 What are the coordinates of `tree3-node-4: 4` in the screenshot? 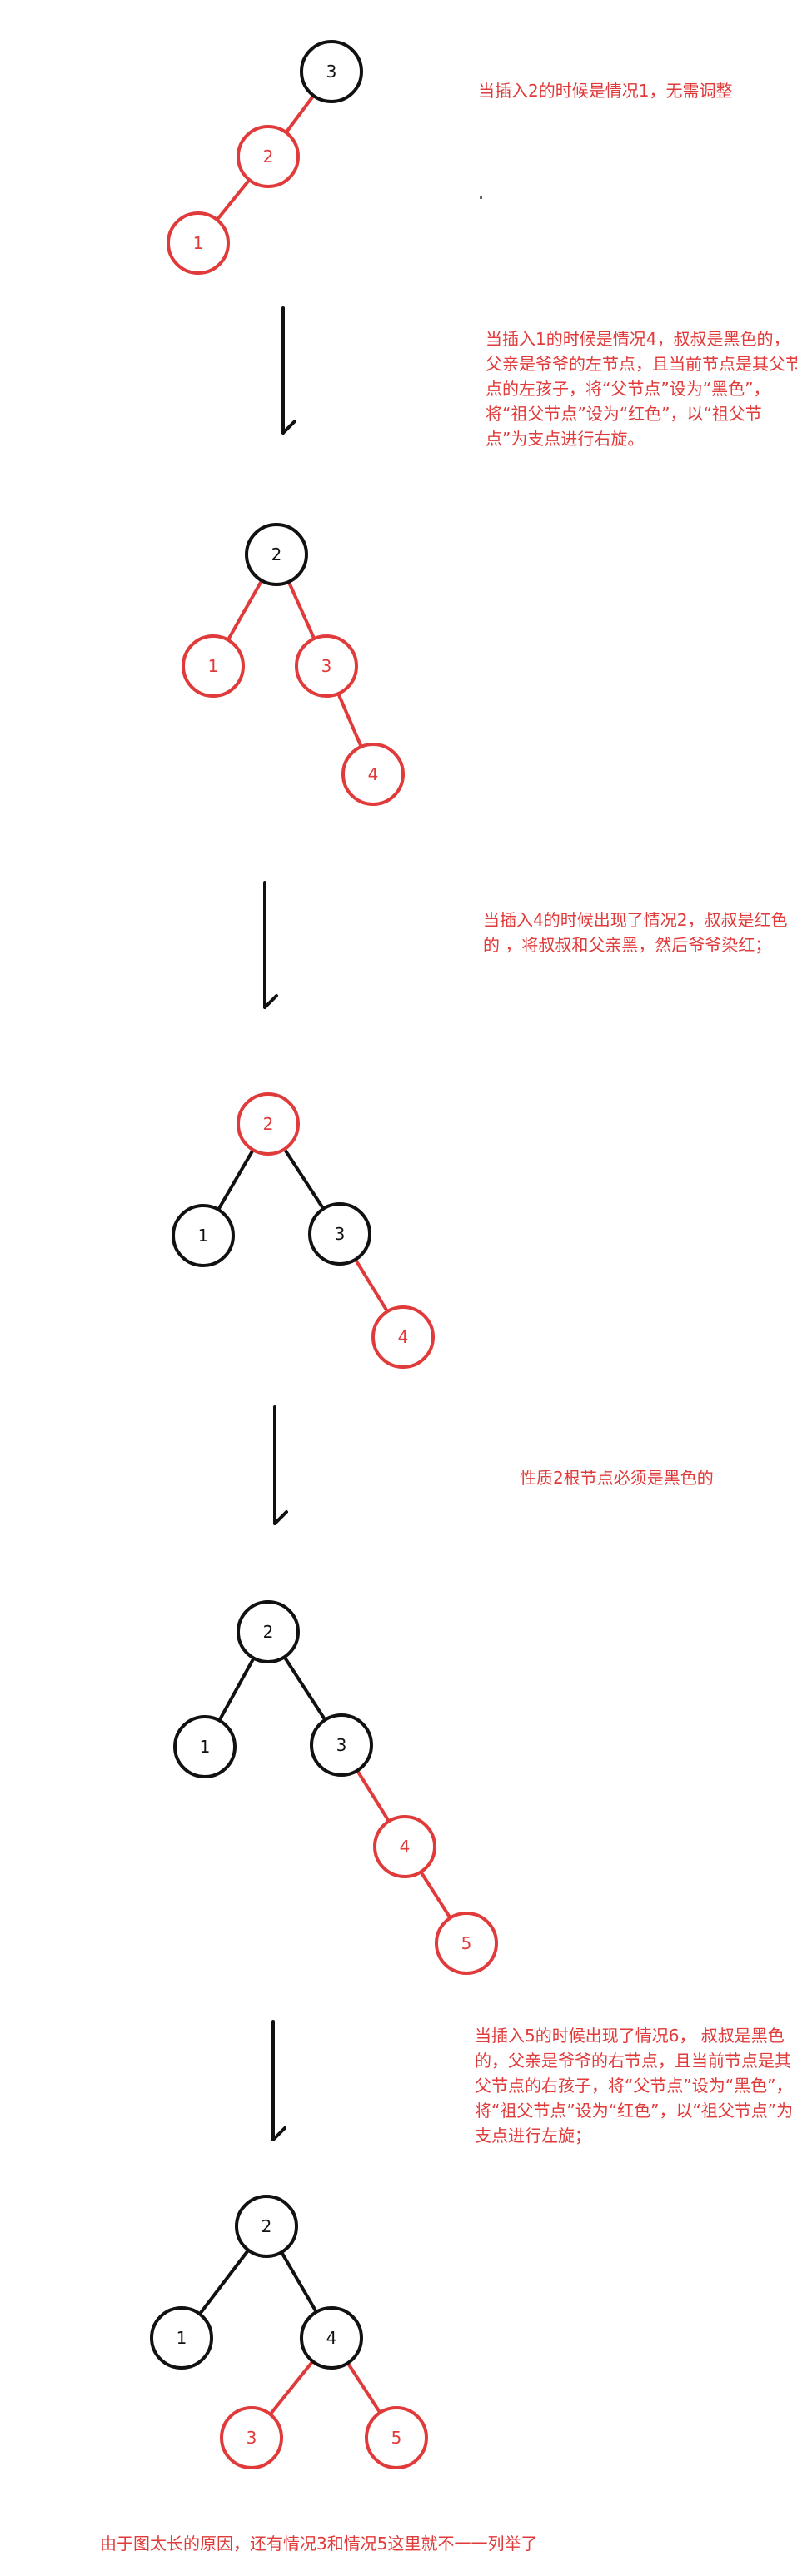 It's located at (403, 1337).